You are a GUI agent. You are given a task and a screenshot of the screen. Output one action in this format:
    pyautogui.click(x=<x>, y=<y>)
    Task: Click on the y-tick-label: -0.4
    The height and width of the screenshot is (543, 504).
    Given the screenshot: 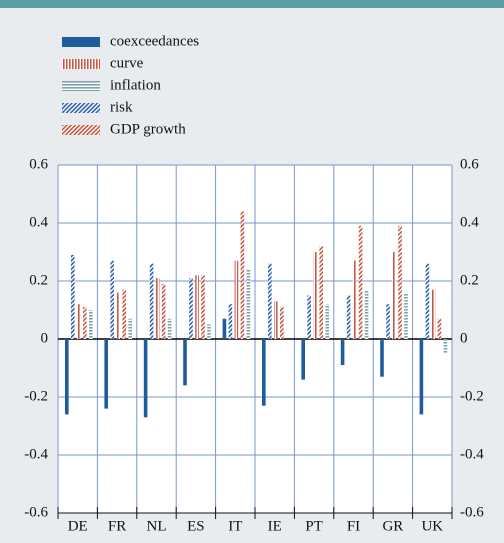 What is the action you would take?
    pyautogui.click(x=36, y=454)
    